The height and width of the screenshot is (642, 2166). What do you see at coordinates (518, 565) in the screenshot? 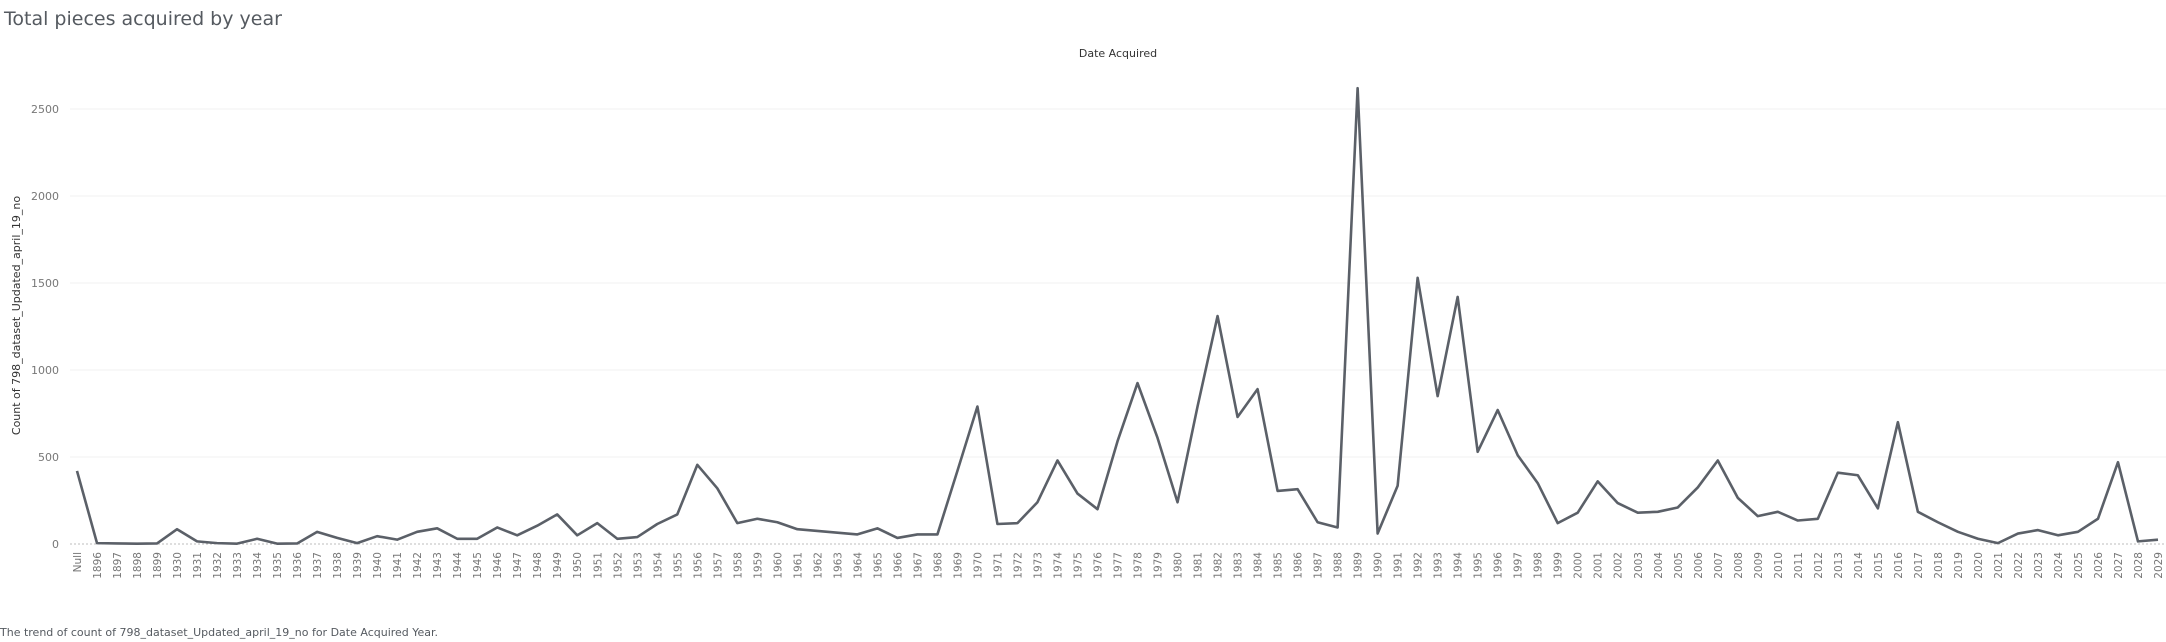
I see `x-tick-label: 1947` at bounding box center [518, 565].